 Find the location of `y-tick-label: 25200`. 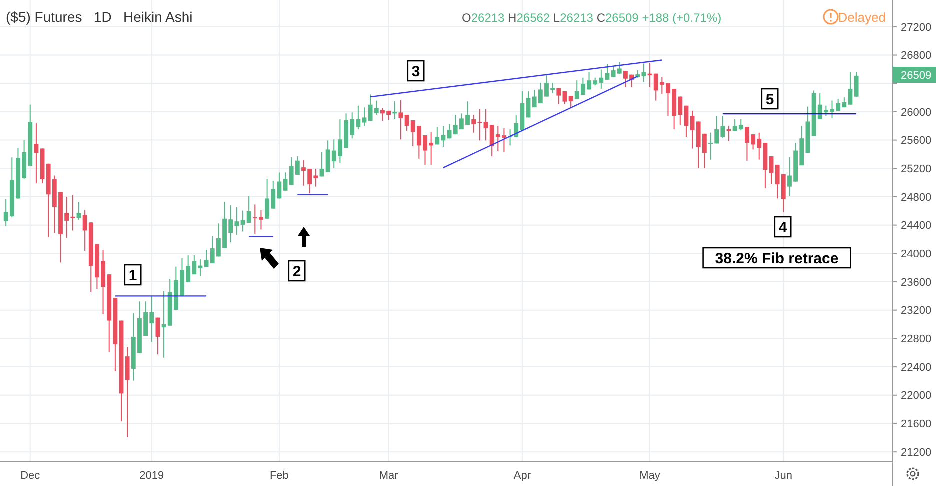

y-tick-label: 25200 is located at coordinates (916, 169).